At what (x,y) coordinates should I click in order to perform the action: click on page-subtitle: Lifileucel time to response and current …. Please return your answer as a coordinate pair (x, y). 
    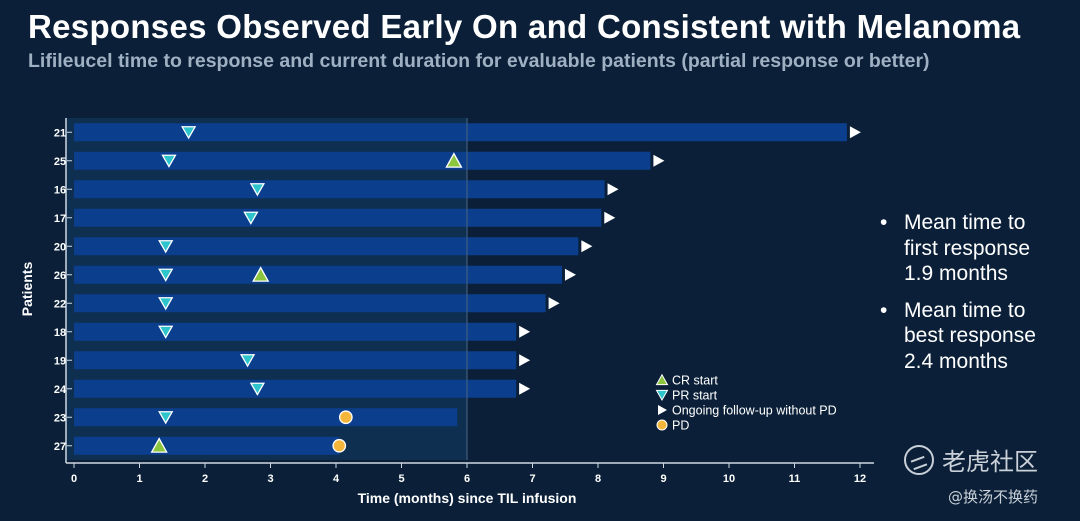
    Looking at the image, I should click on (479, 61).